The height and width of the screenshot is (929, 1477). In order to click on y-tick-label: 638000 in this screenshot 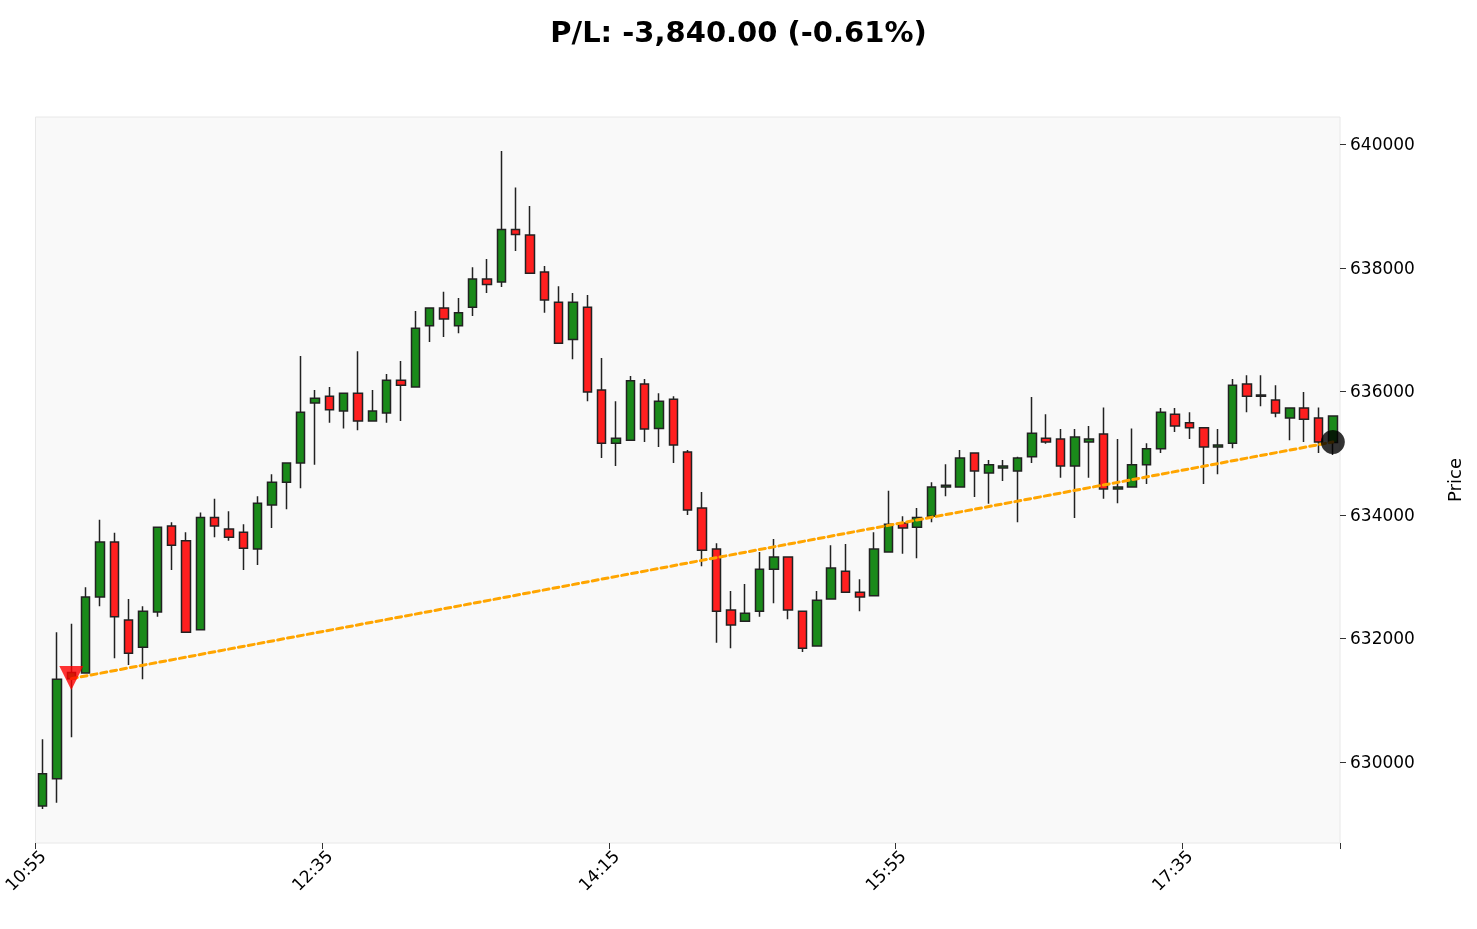, I will do `click(1382, 267)`.